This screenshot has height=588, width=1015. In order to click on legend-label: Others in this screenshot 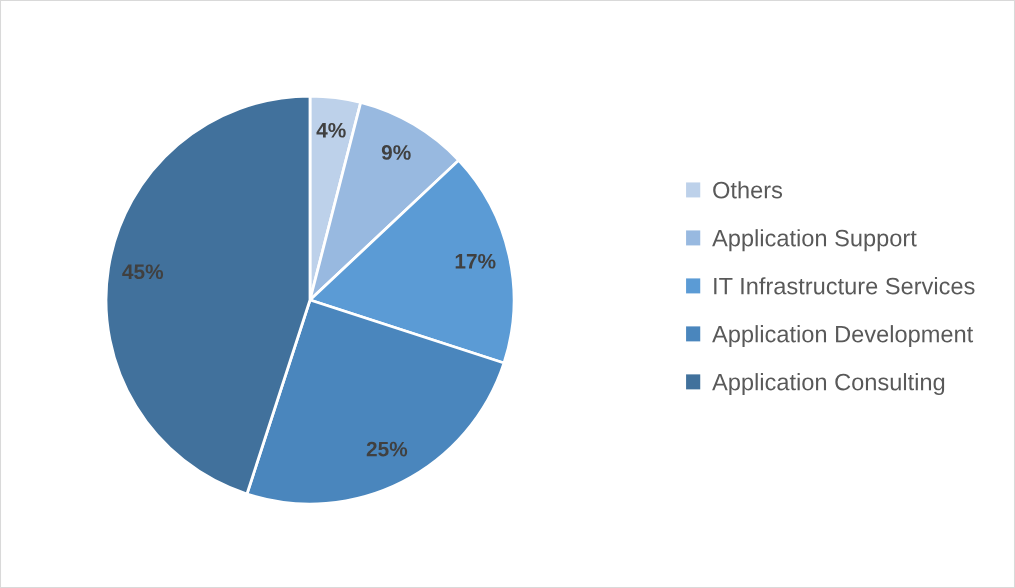, I will do `click(748, 190)`.